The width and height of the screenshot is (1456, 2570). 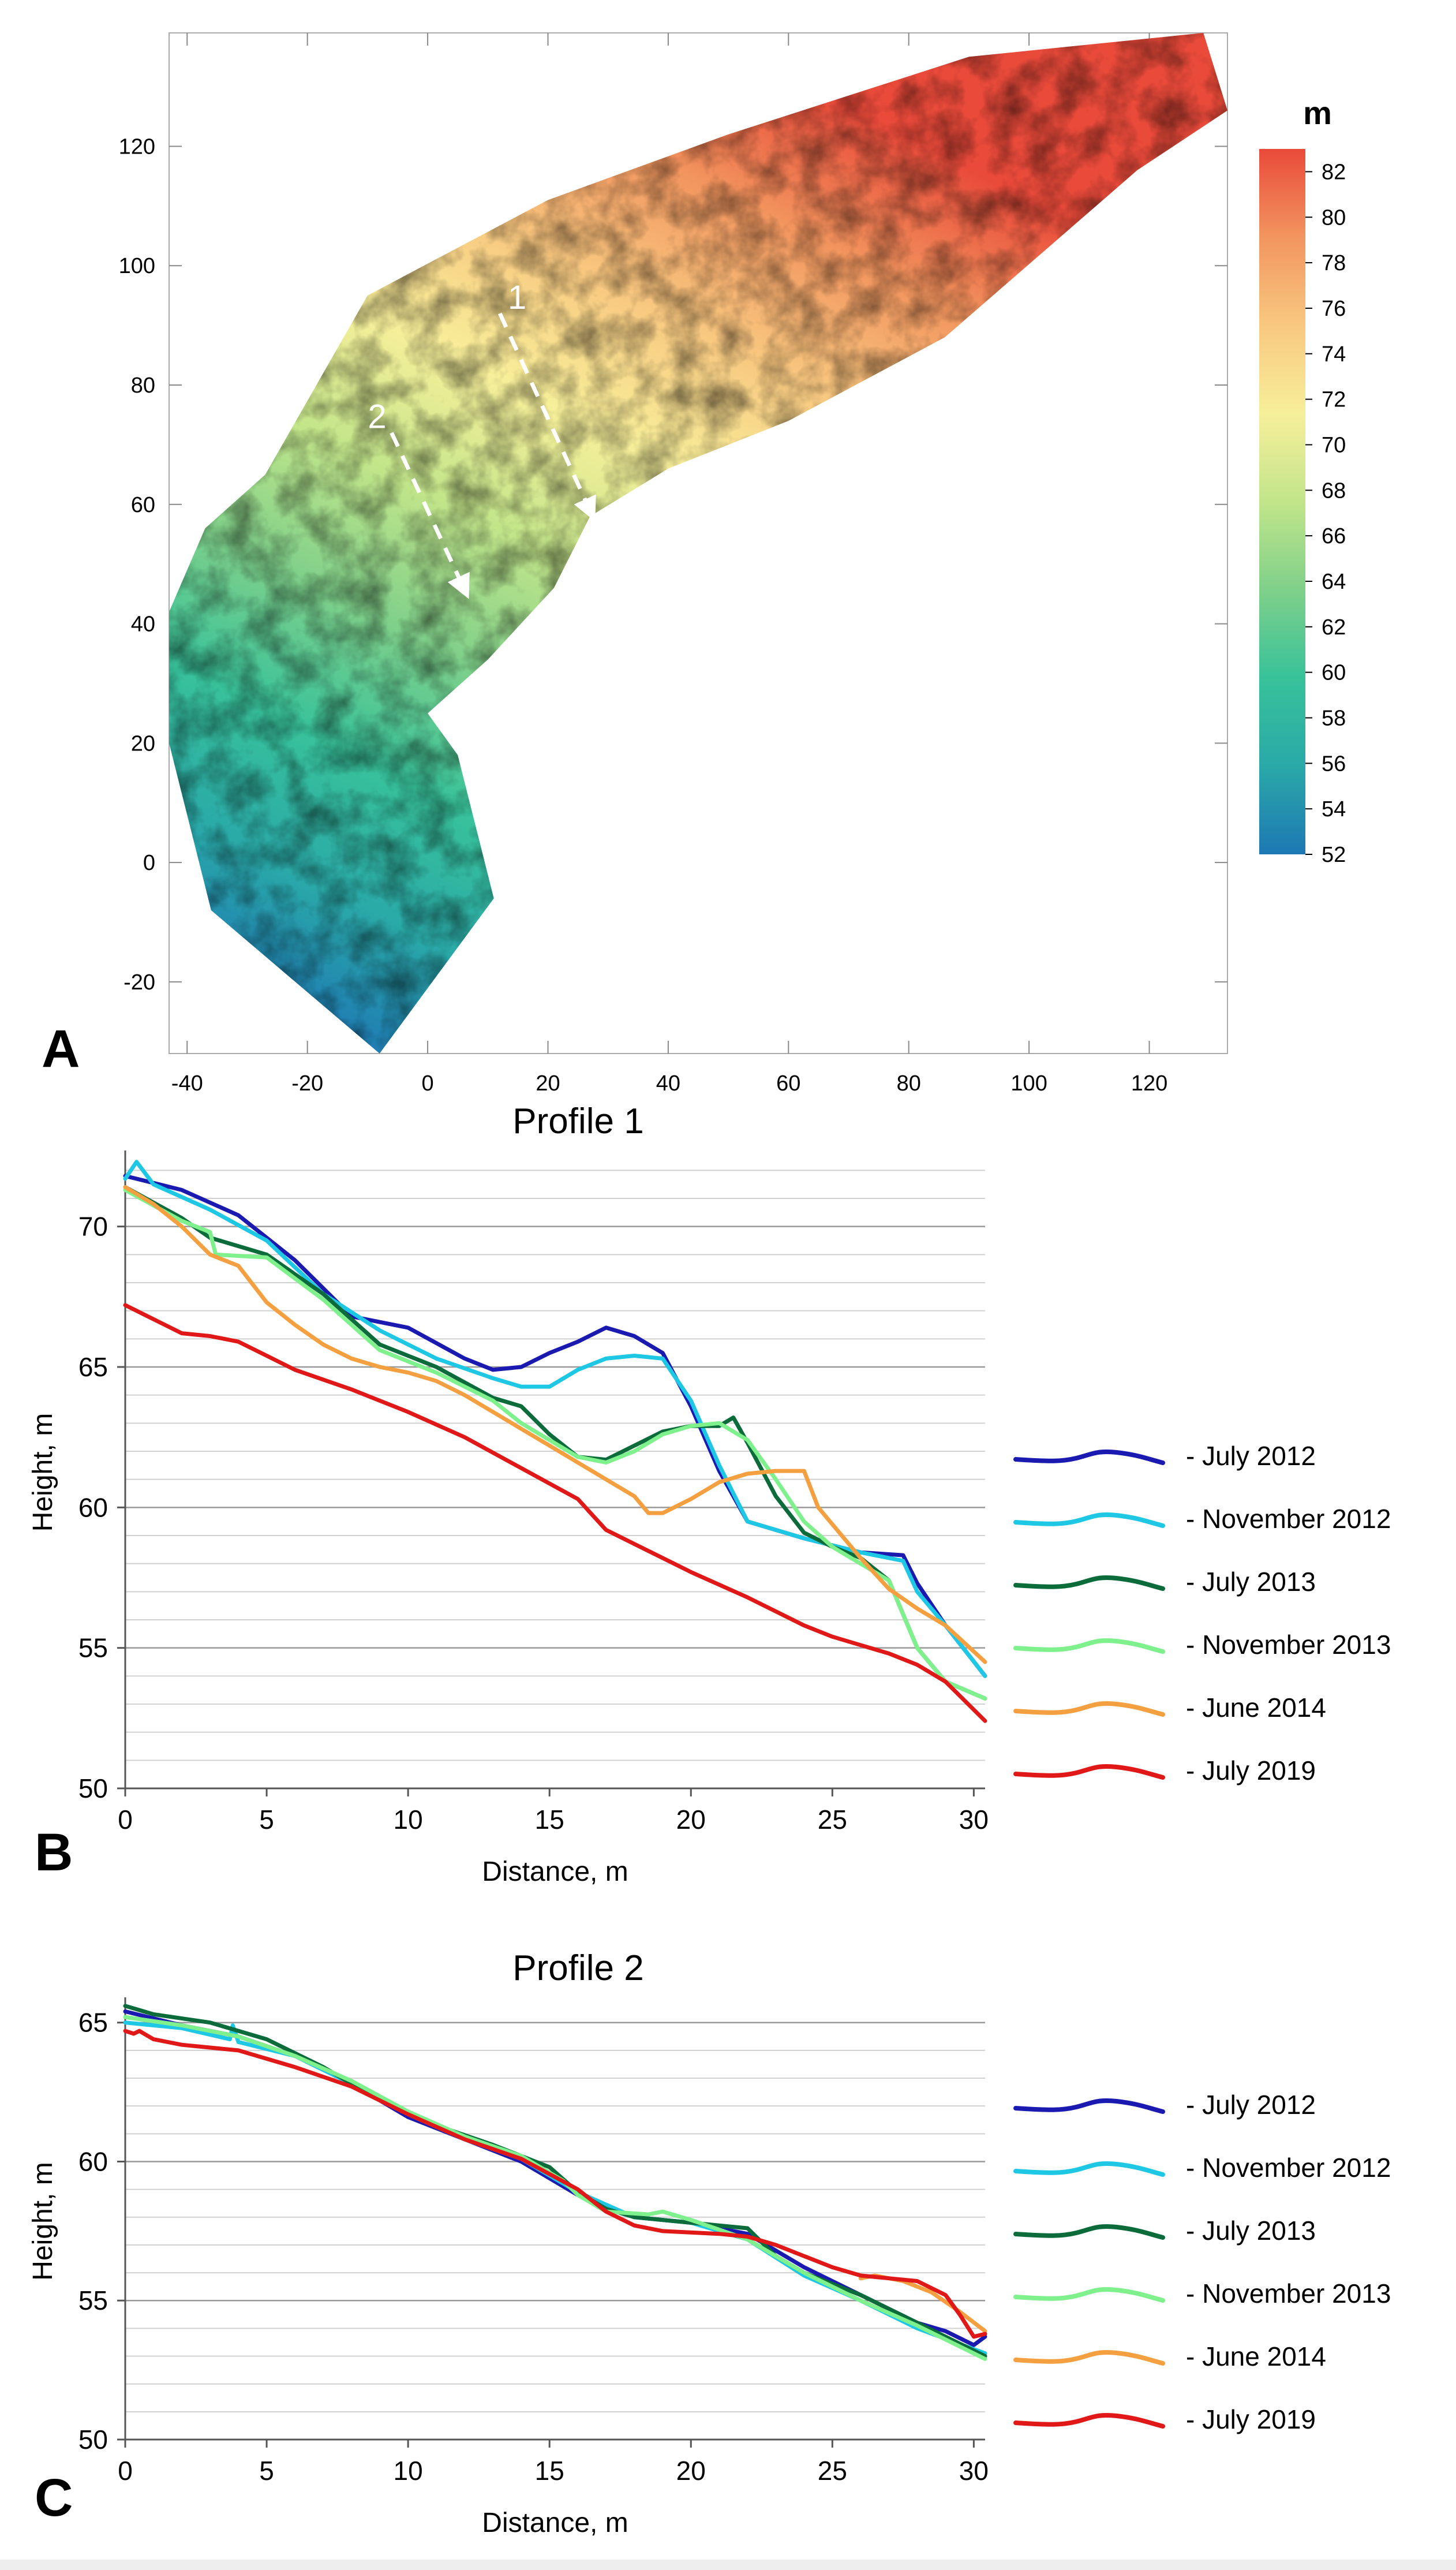 I want to click on map-x-tick-label: 80, so click(x=909, y=1083).